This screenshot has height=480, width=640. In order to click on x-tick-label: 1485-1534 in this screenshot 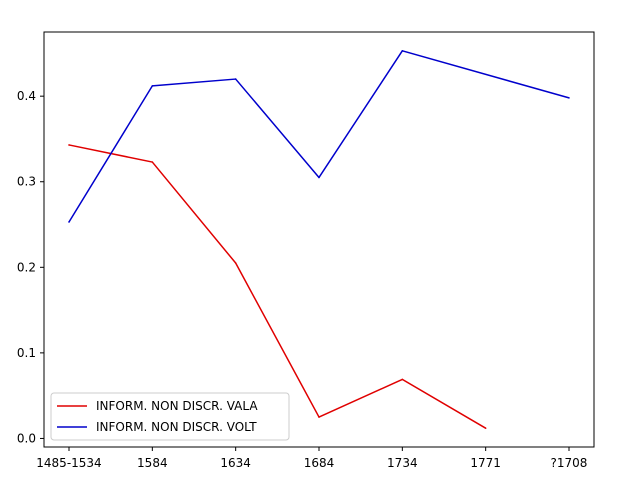, I will do `click(68, 463)`.